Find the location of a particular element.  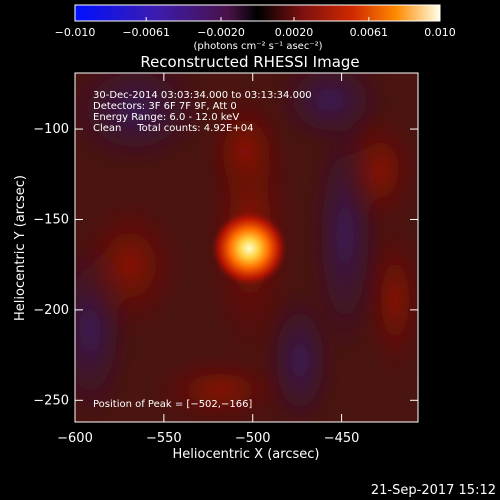

annotation-detectors: Detectors: 3F 6F 7F 9F, Att 0 is located at coordinates (165, 106).